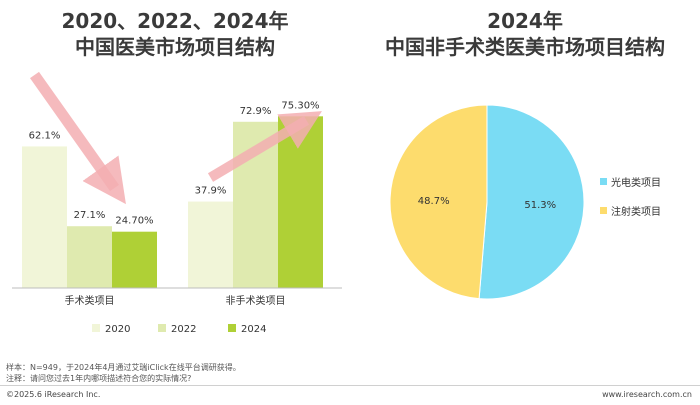  Describe the element at coordinates (53, 394) in the screenshot. I see `copyright: ©2025.6 iResearch Inc.` at that location.